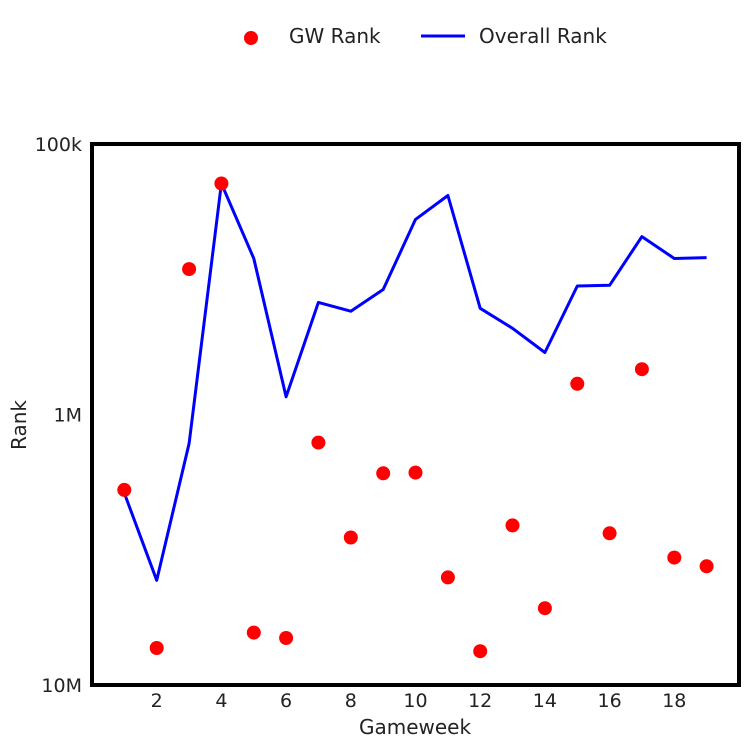 Image resolution: width=750 pixels, height=750 pixels. Describe the element at coordinates (543, 36) in the screenshot. I see `legend-overall-rank-label: Overall Rank` at that location.